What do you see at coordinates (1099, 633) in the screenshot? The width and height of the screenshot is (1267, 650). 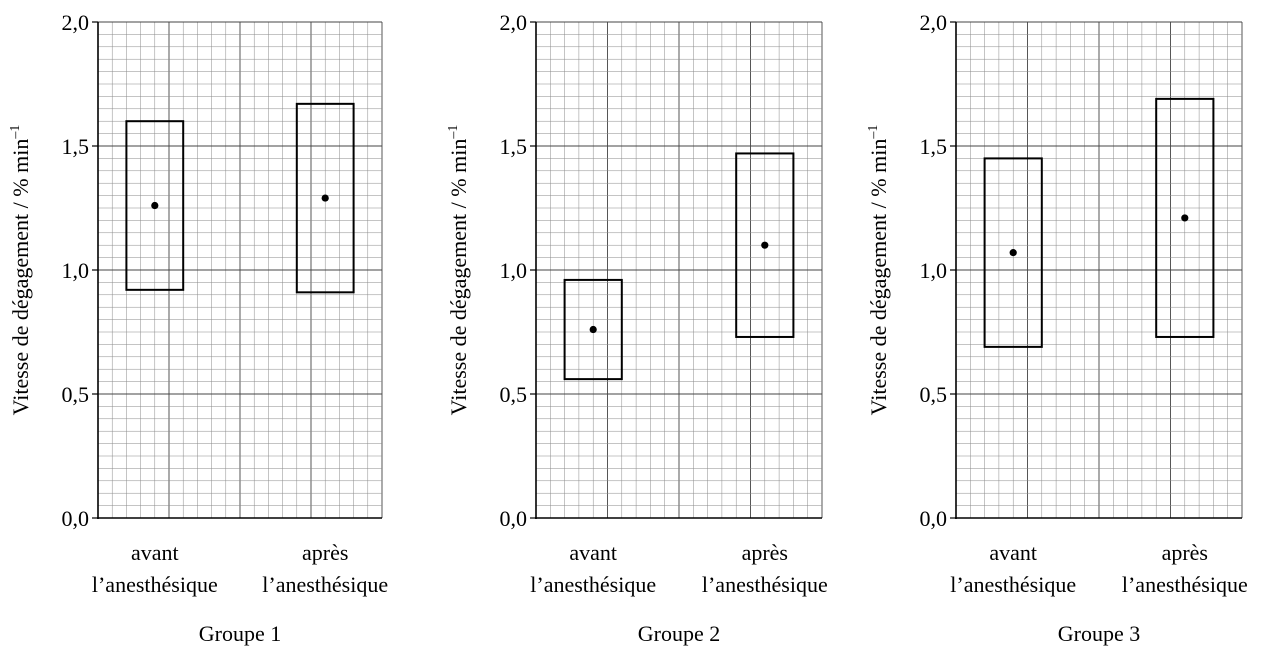 I see `chart-title: Groupe 3` at bounding box center [1099, 633].